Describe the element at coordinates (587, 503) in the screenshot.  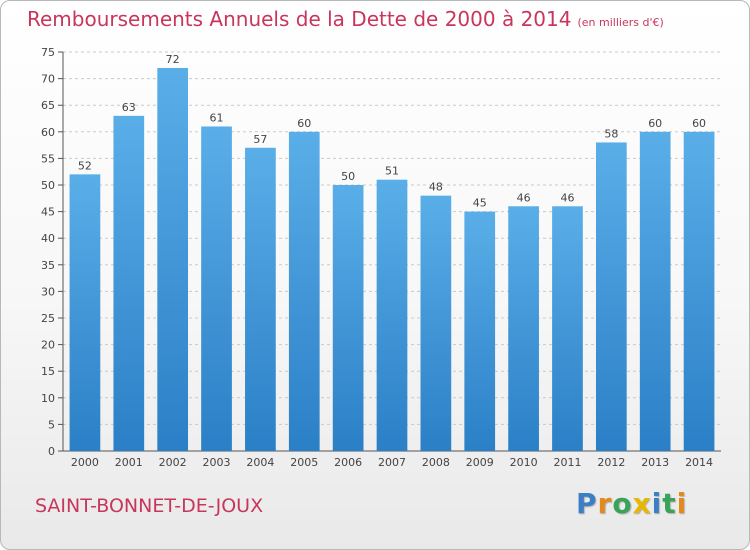
I see `logo-letter: P` at that location.